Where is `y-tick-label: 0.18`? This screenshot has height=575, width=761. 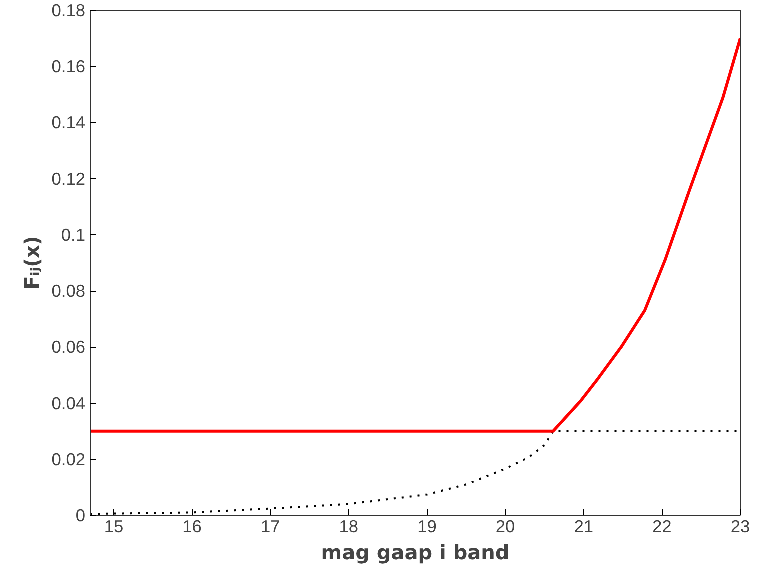 y-tick-label: 0.18 is located at coordinates (69, 10).